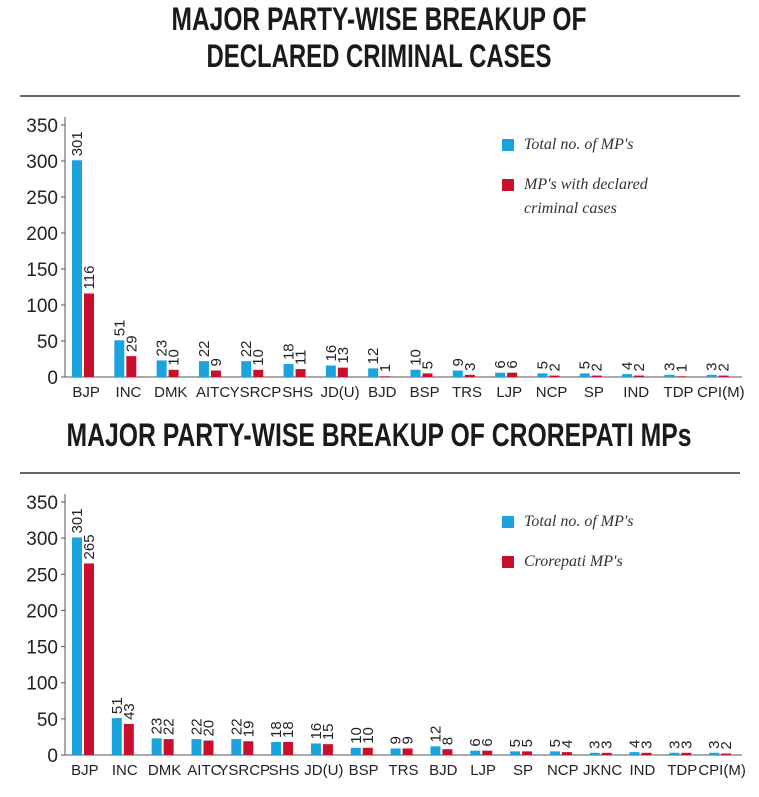 This screenshot has width=759, height=797. What do you see at coordinates (42, 648) in the screenshot?
I see `y-tick-label: 150` at bounding box center [42, 648].